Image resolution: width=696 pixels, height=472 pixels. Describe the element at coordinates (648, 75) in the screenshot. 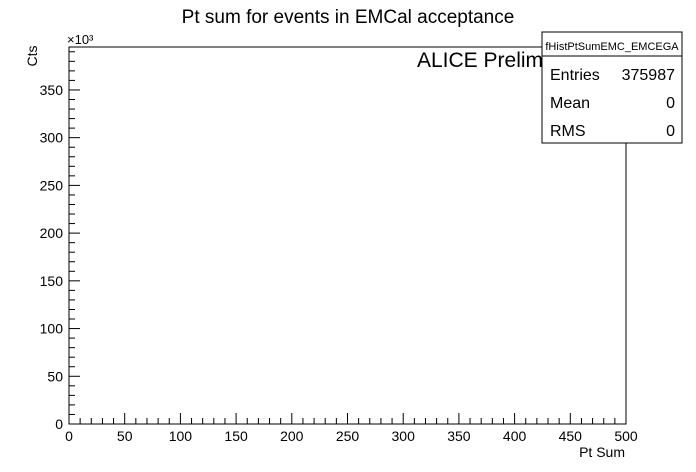

I see `stats-entries-value: 375987` at that location.